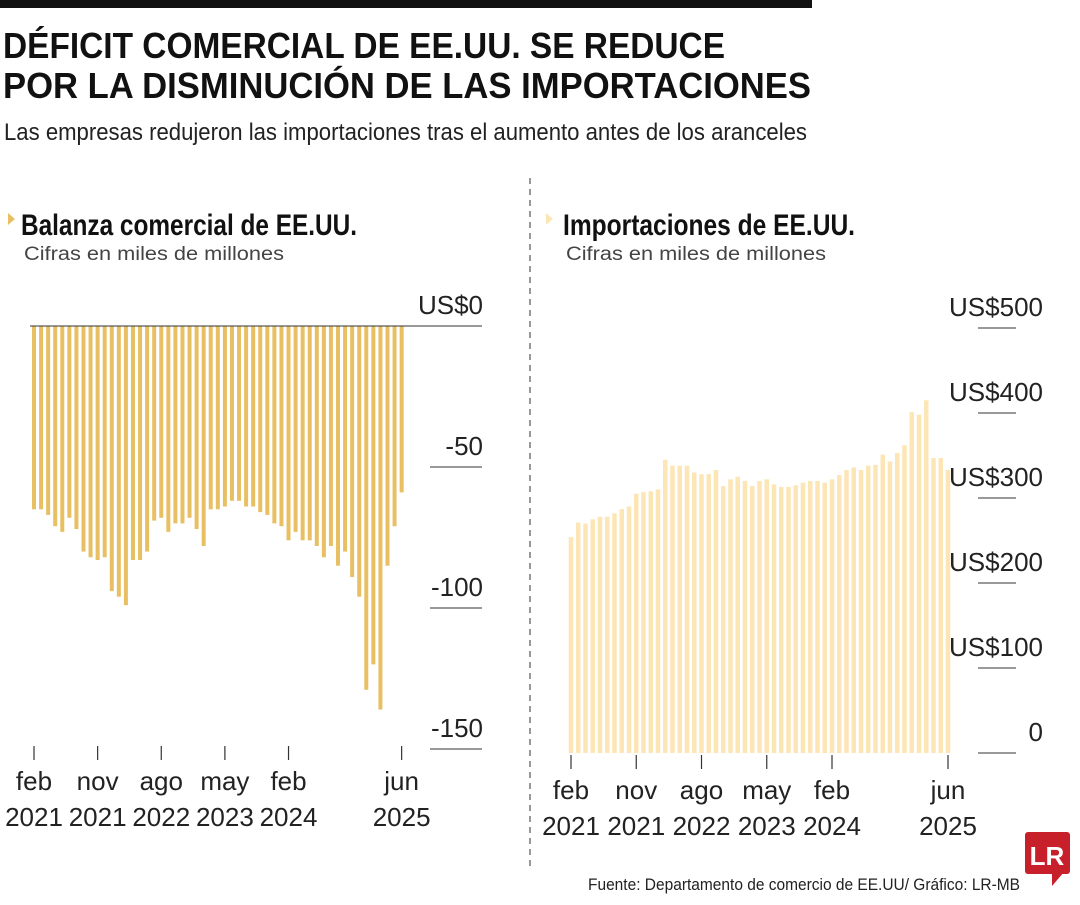  Describe the element at coordinates (832, 826) in the screenshot. I see `x-tick-year: 2024` at that location.